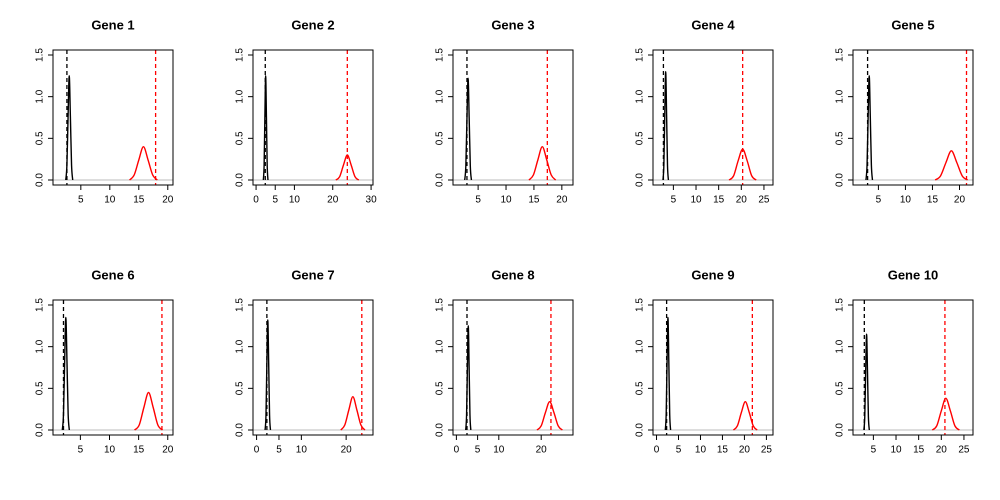 Image resolution: width=1000 pixels, height=500 pixels. What do you see at coordinates (913, 274) in the screenshot?
I see `panel-title: Gene 10` at bounding box center [913, 274].